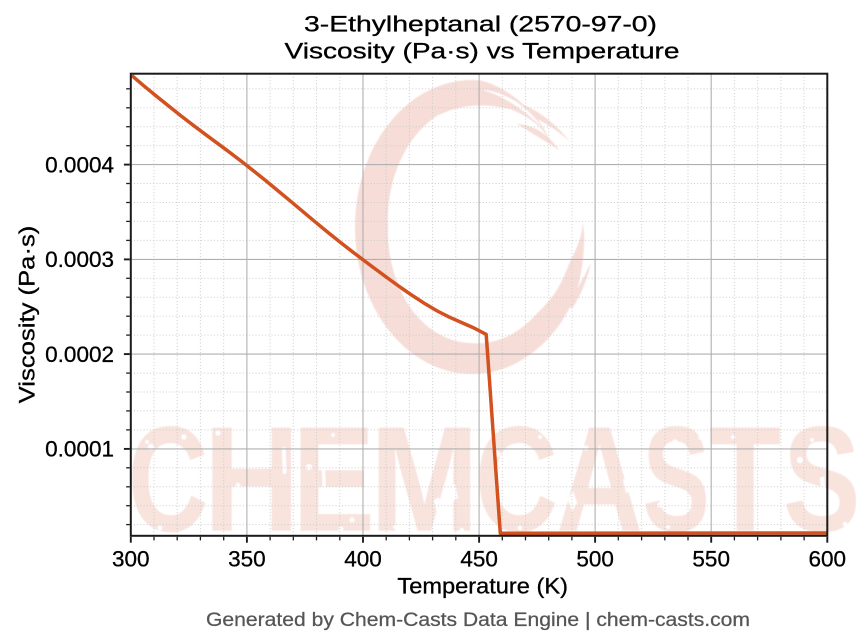 The height and width of the screenshot is (644, 863). What do you see at coordinates (745, 479) in the screenshot?
I see `svg-text: T` at bounding box center [745, 479].